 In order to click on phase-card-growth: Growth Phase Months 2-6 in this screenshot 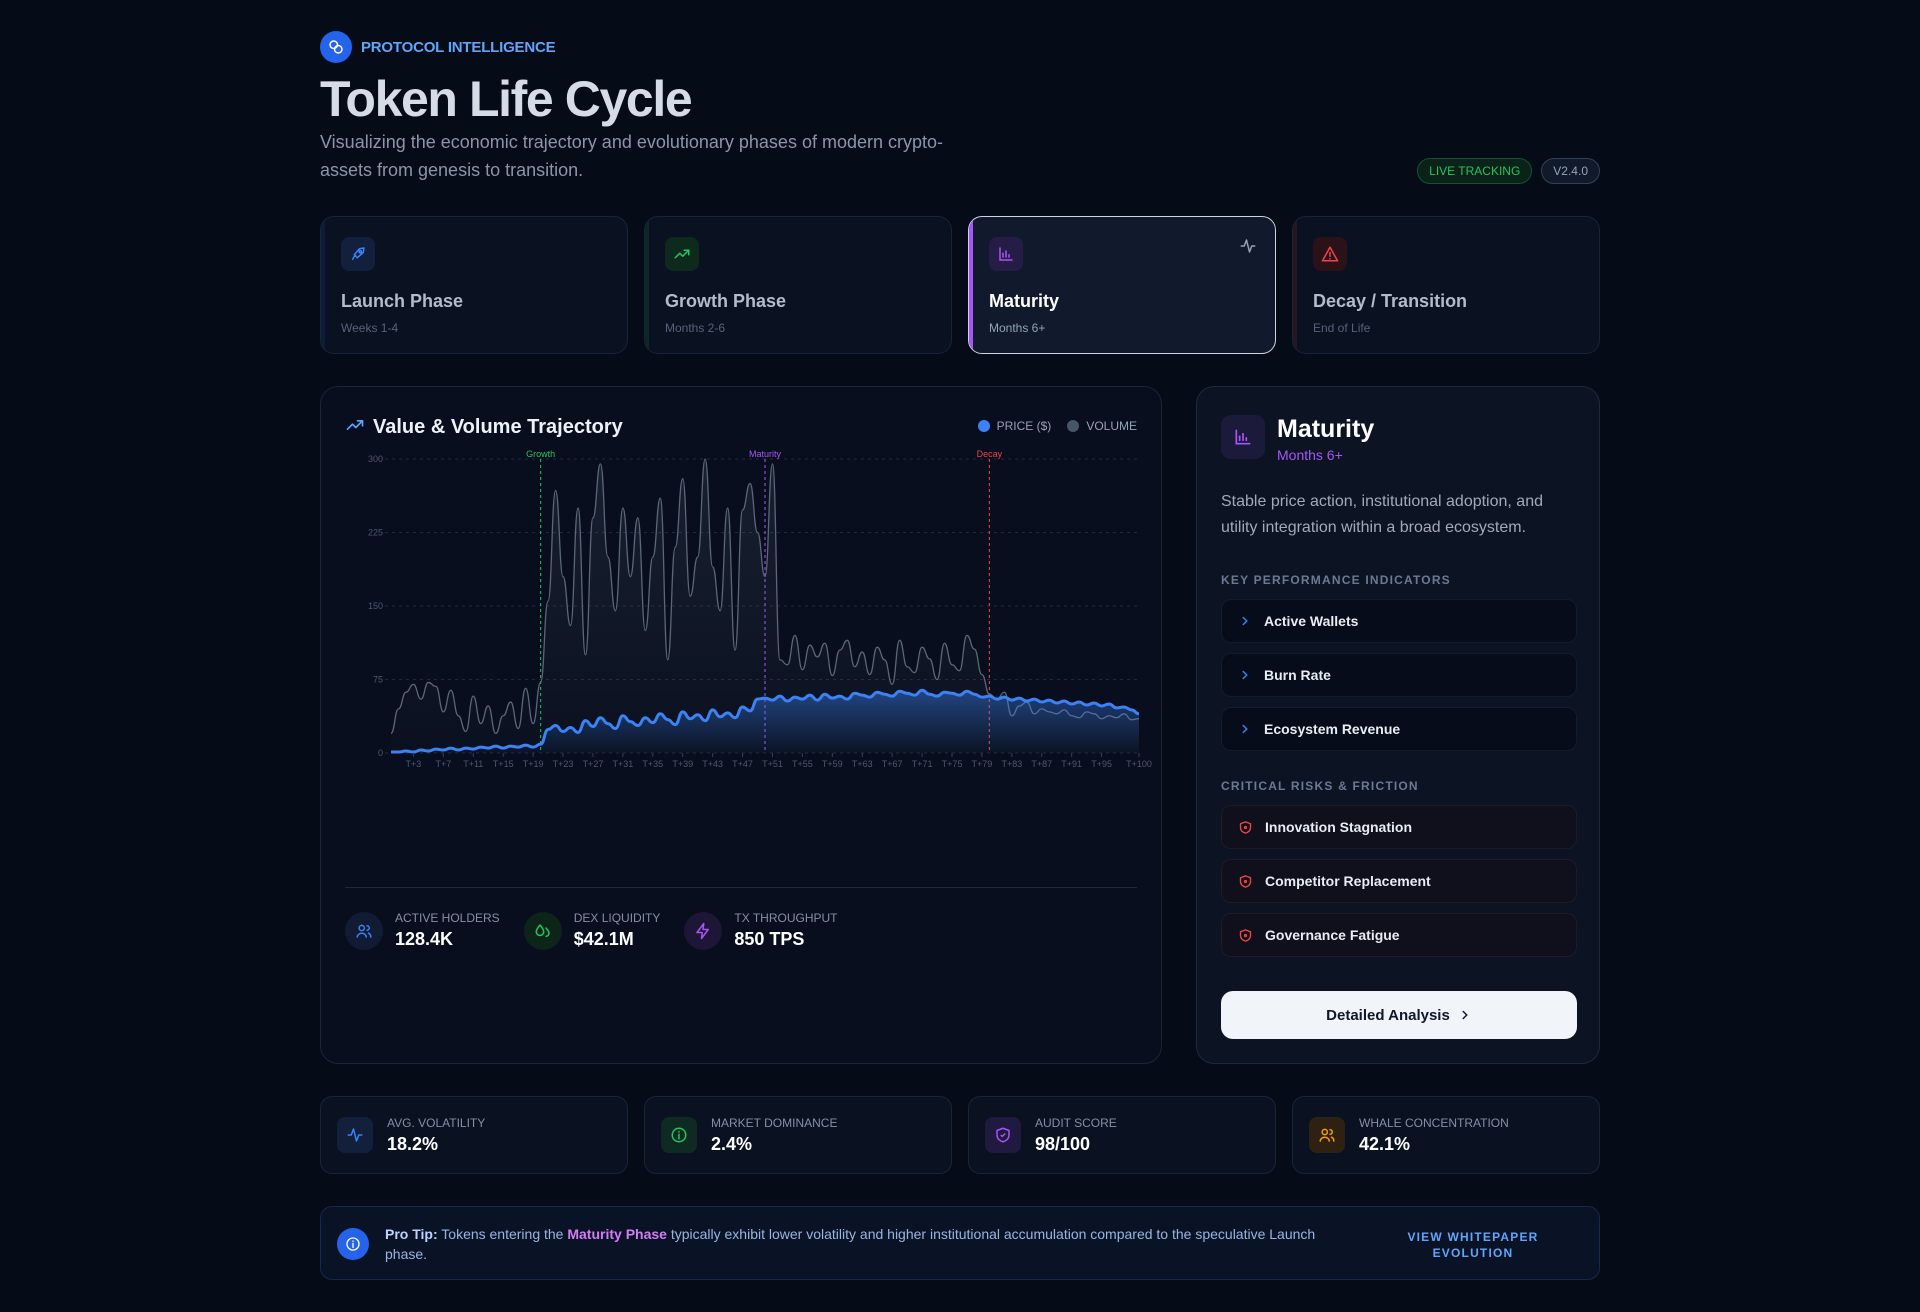, I will do `click(798, 285)`.